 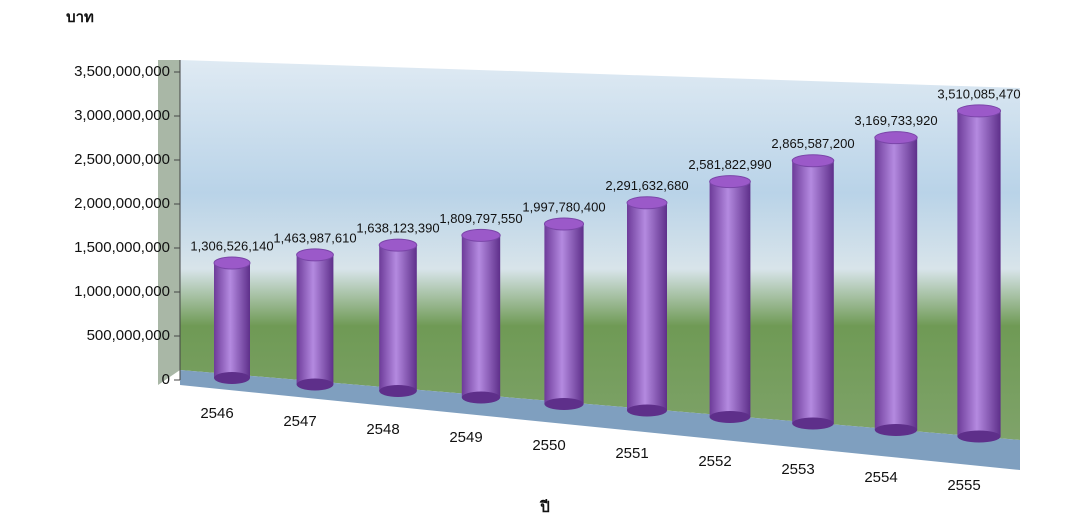 I want to click on value-label: 3,510,085,470, so click(x=978, y=93).